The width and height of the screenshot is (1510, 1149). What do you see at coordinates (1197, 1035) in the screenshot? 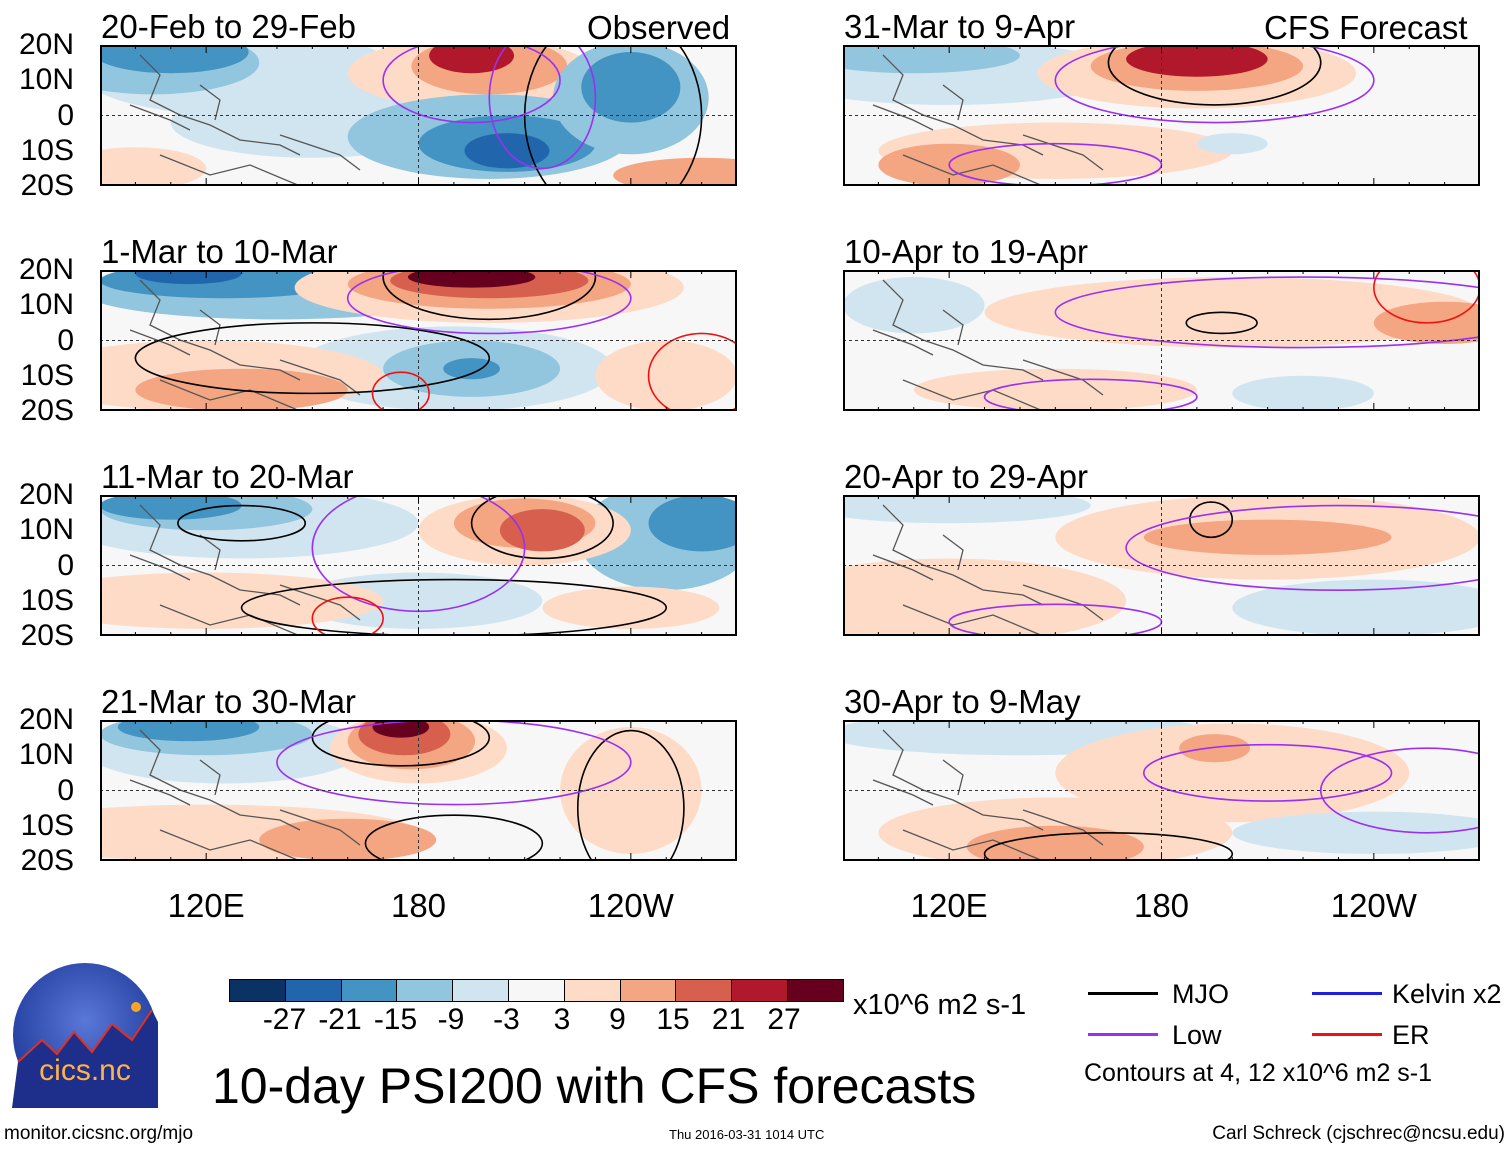
I see `legend-low: Low` at bounding box center [1197, 1035].